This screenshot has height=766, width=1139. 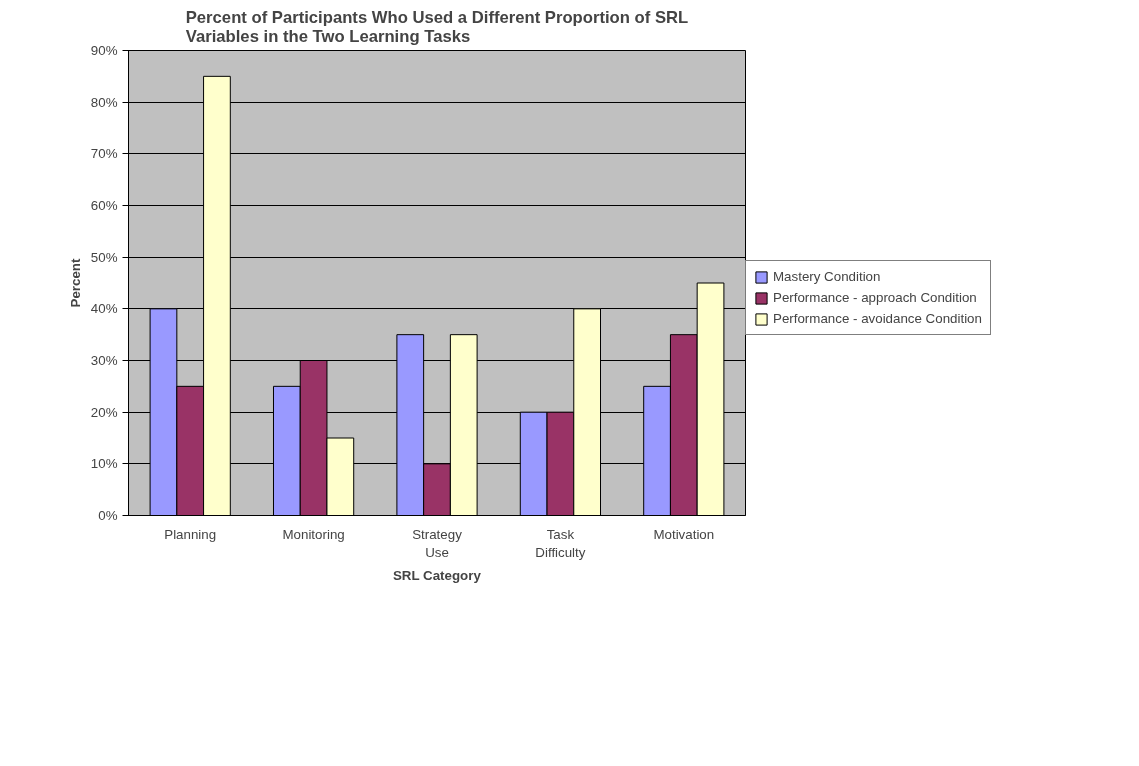 I want to click on y-tick-label: 40%, so click(x=104, y=309).